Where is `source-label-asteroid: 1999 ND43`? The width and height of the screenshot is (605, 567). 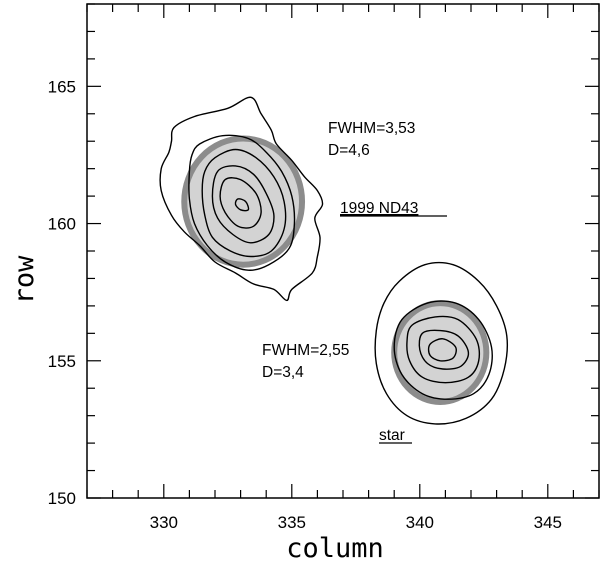
source-label-asteroid: 1999 ND43 is located at coordinates (379, 208).